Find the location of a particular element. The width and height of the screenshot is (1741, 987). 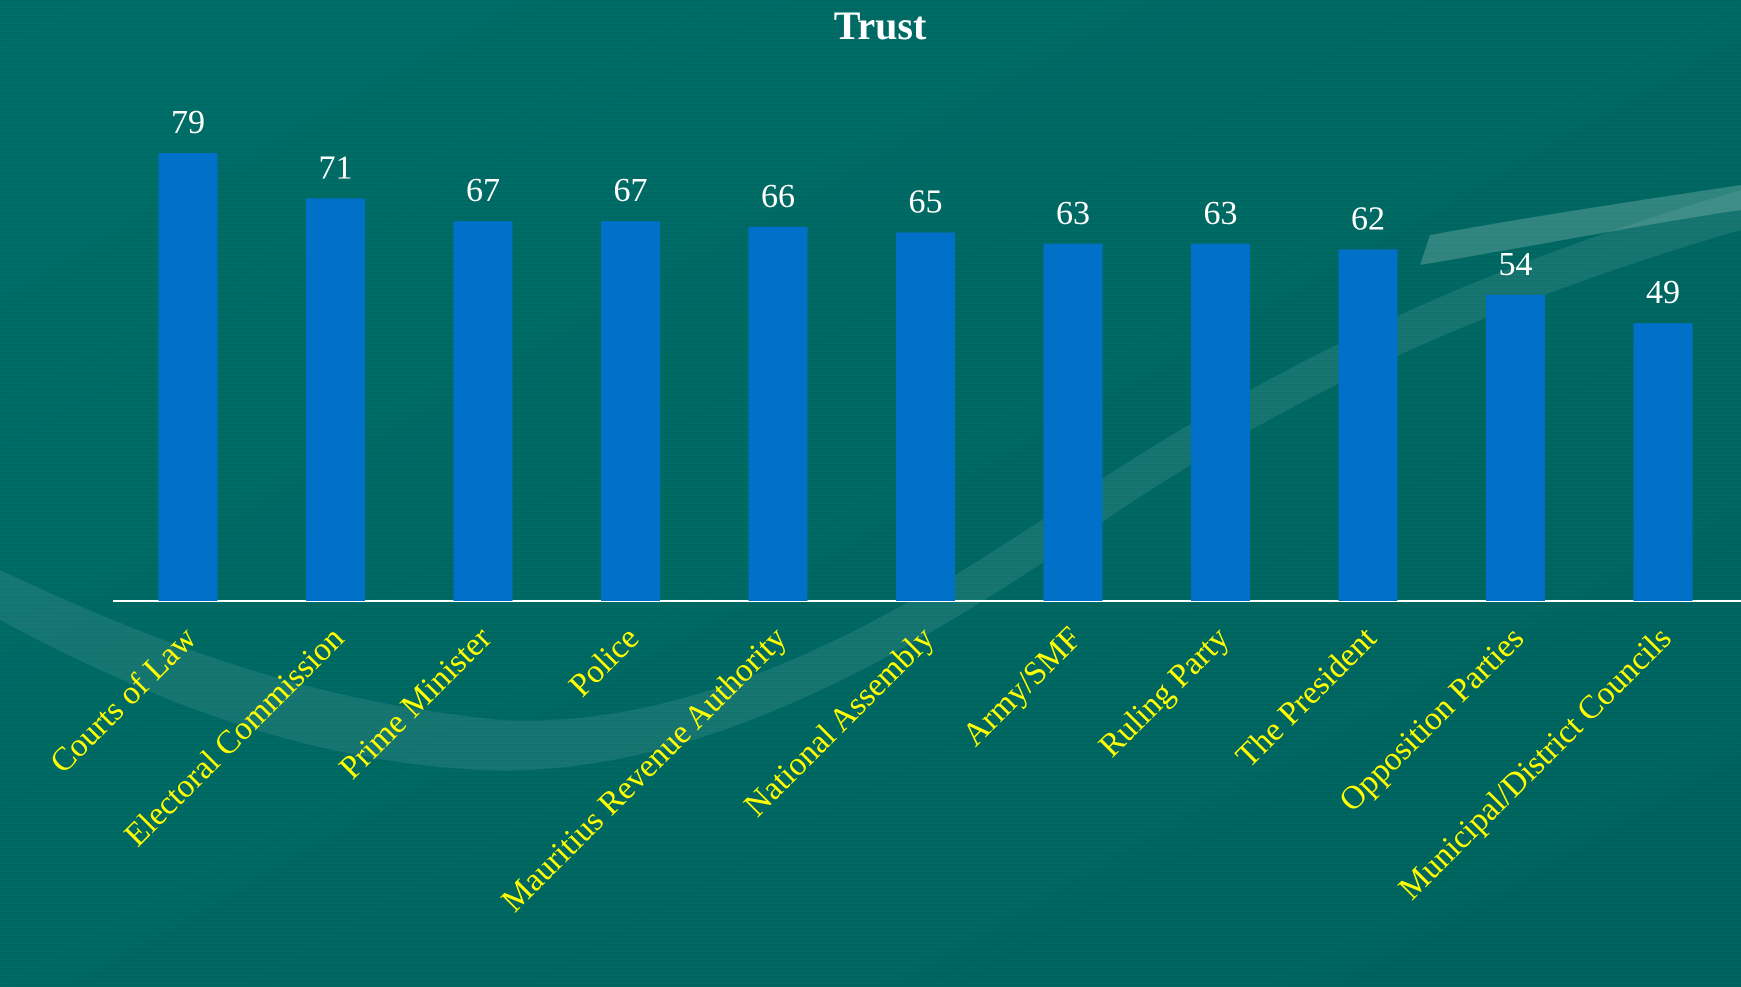

chart-title: Trust is located at coordinates (880, 25).